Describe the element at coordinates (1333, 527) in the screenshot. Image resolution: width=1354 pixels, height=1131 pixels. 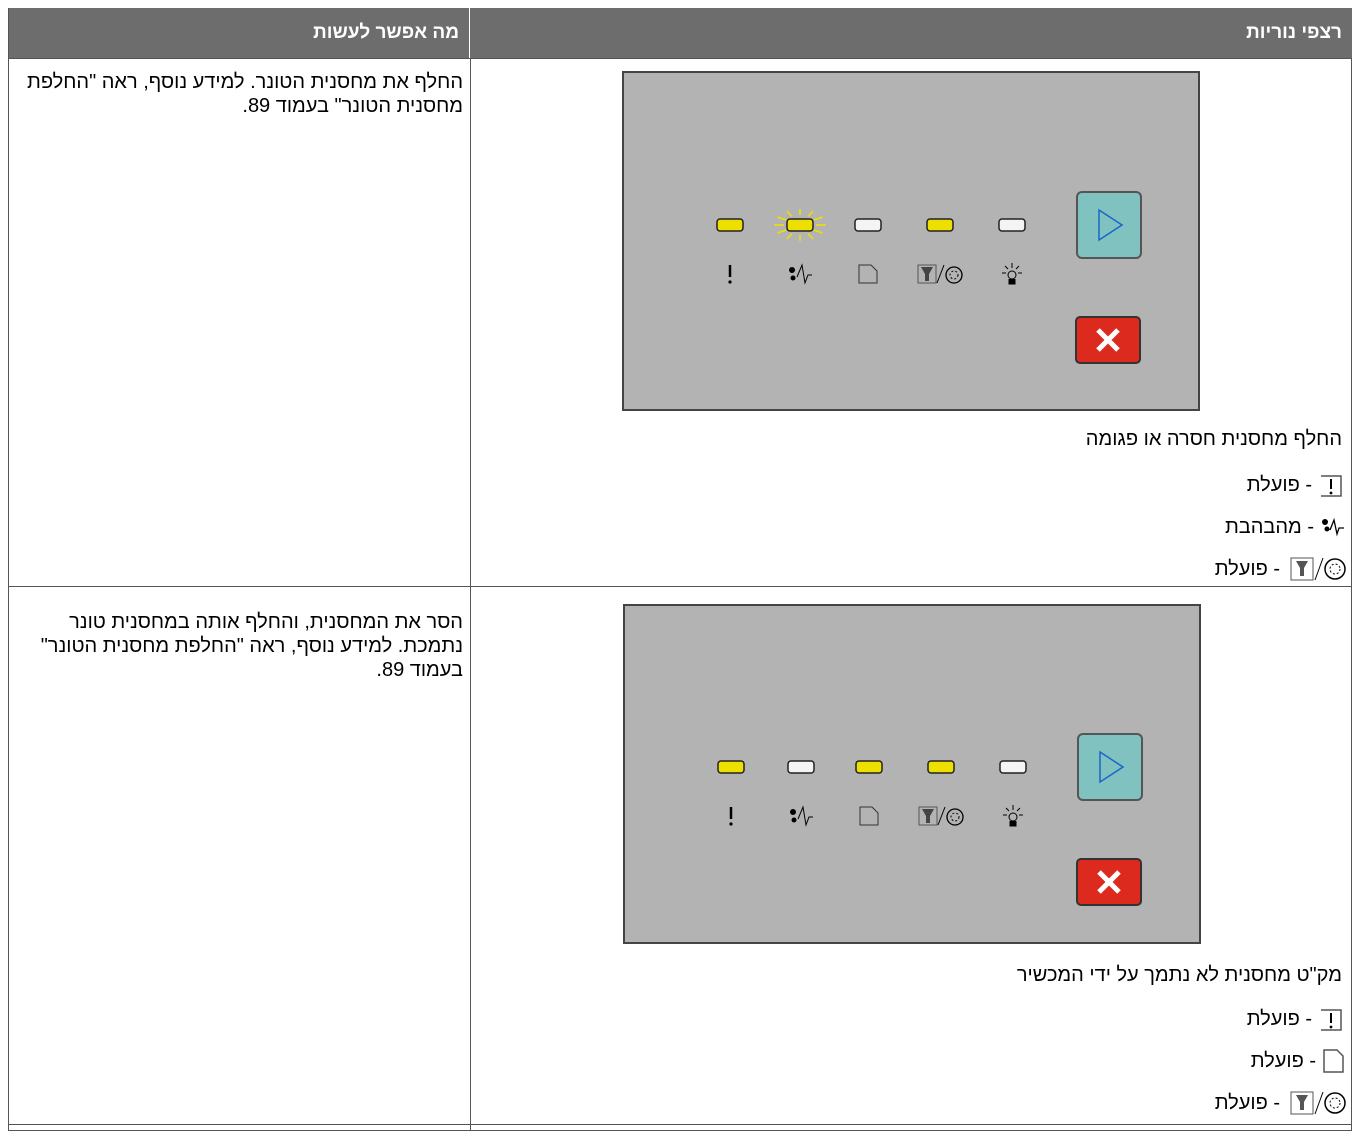
I see `jam-icon` at that location.